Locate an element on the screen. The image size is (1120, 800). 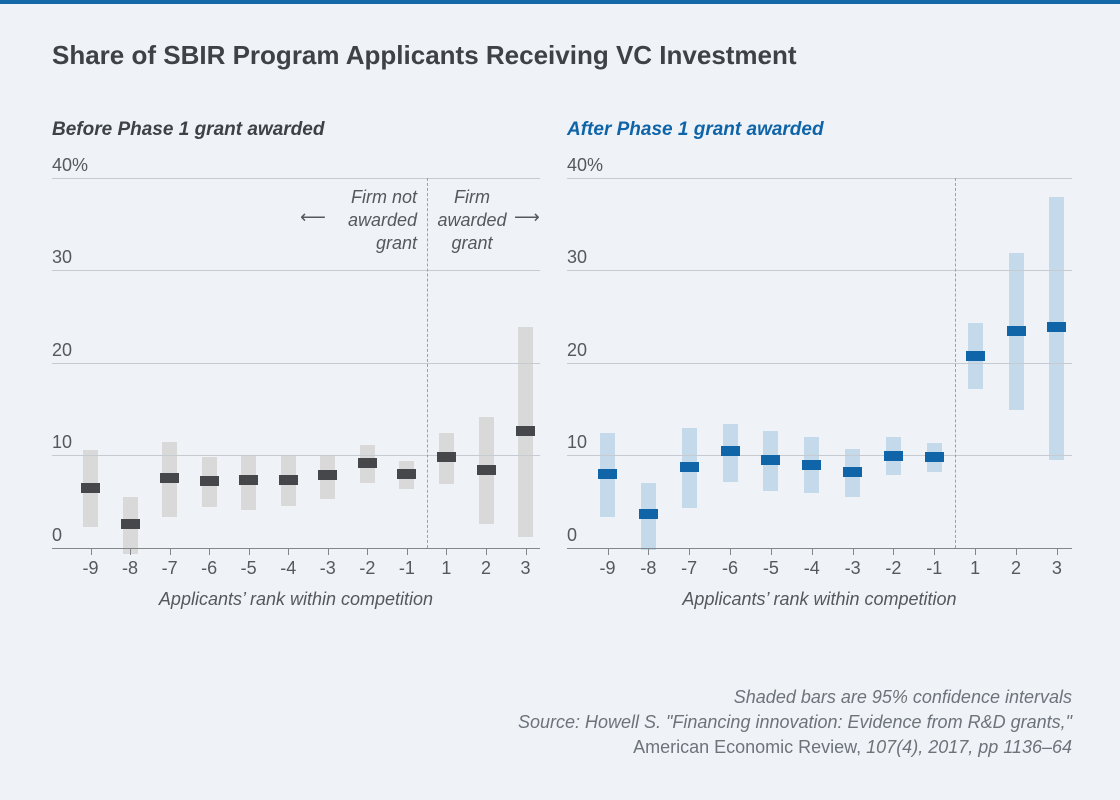
top-accent-bar is located at coordinates (560, 2).